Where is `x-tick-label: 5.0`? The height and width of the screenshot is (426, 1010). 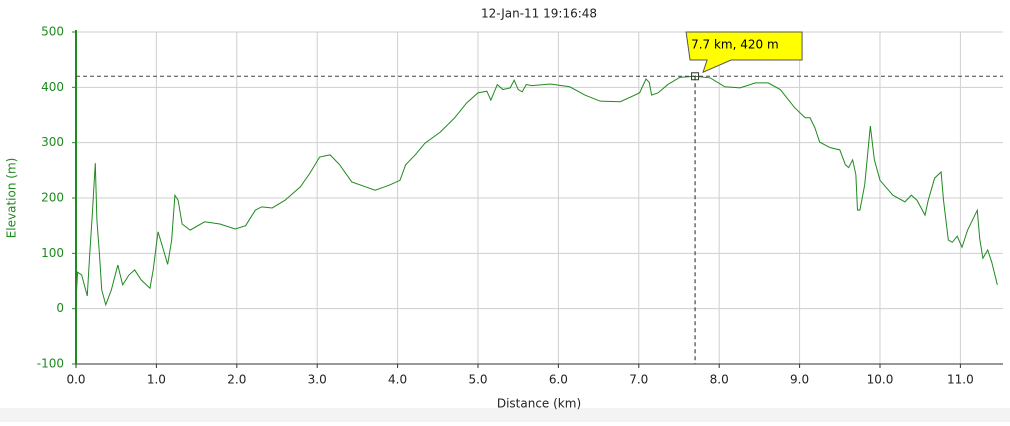 x-tick-label: 5.0 is located at coordinates (477, 380).